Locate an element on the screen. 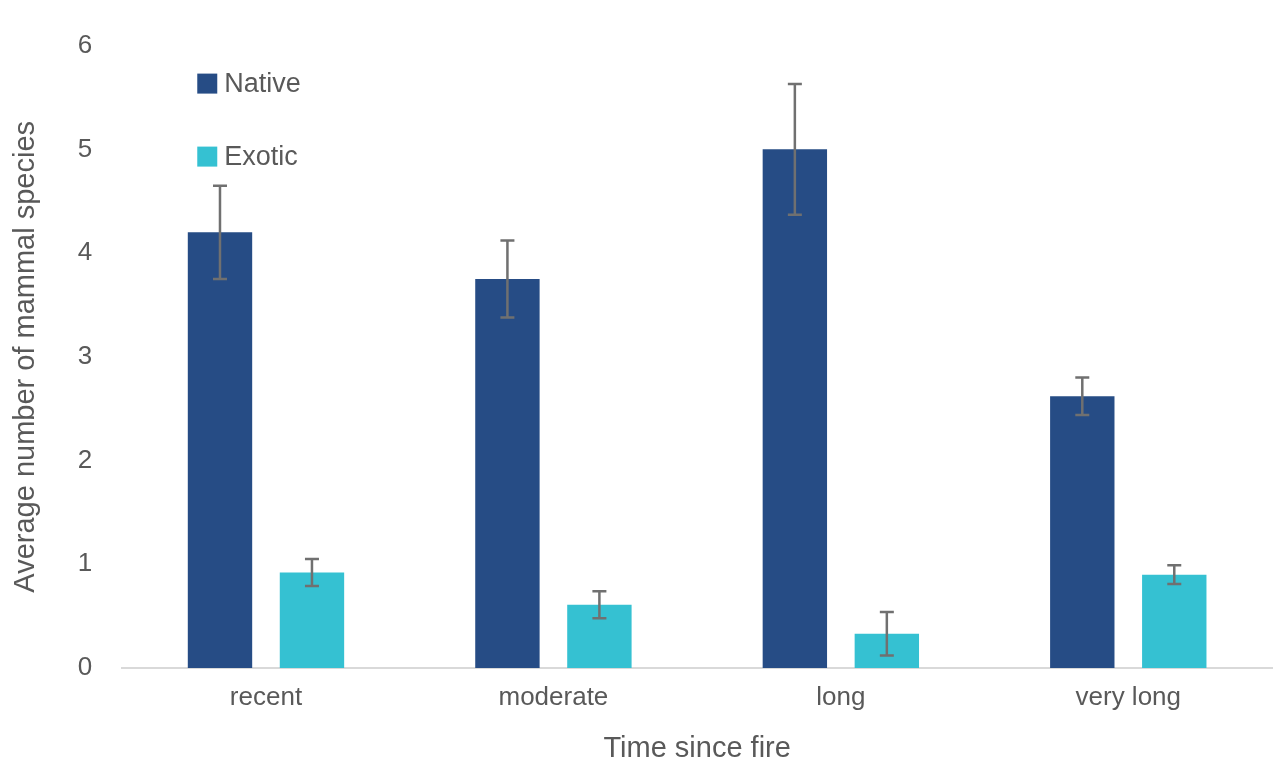 This screenshot has height=775, width=1282. x-tick-label: very long is located at coordinates (1128, 695).